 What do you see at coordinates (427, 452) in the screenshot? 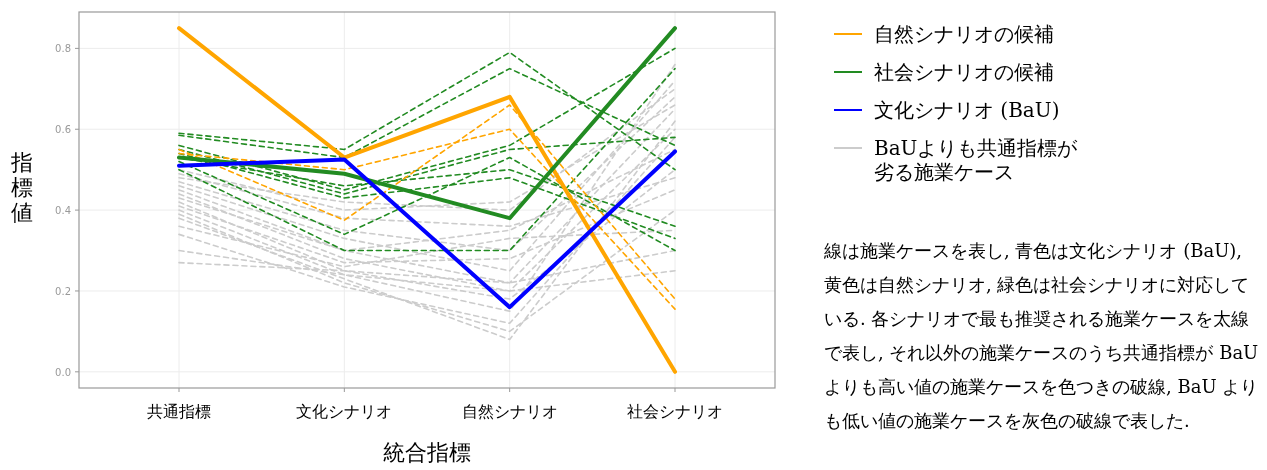
I see `x-axis-title: 統合指標` at bounding box center [427, 452].